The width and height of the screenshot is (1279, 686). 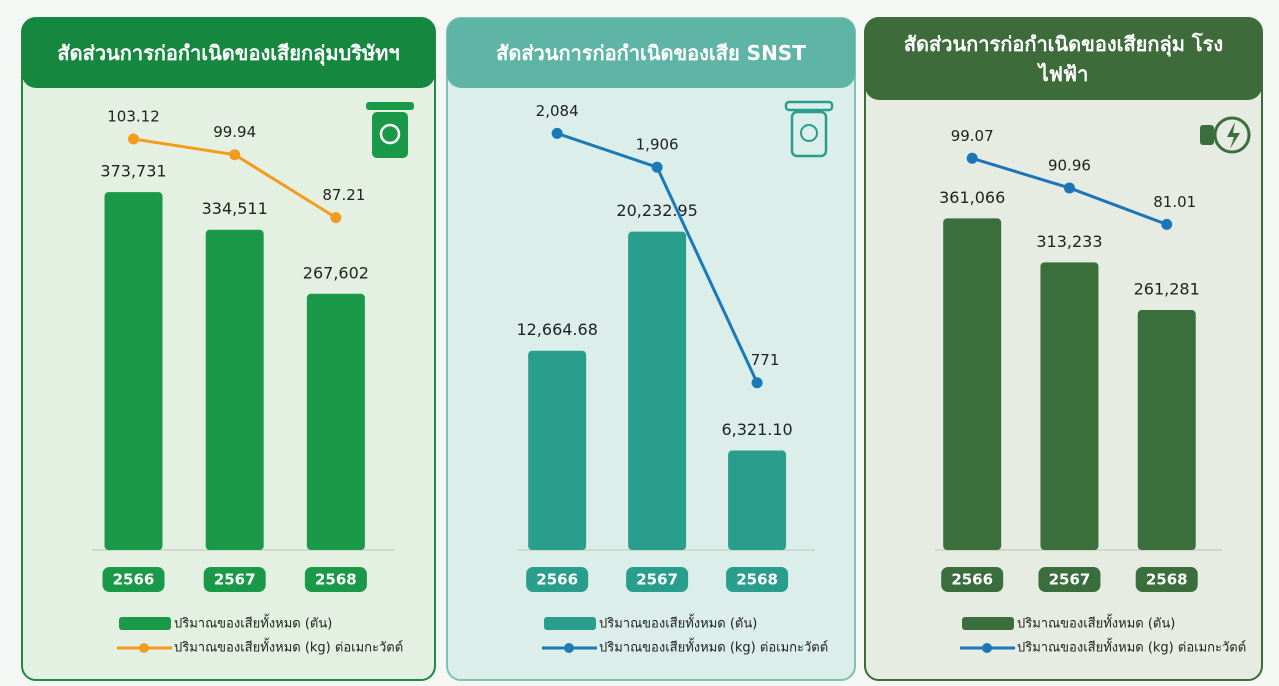 I want to click on data-label: 361,066, so click(x=972, y=197).